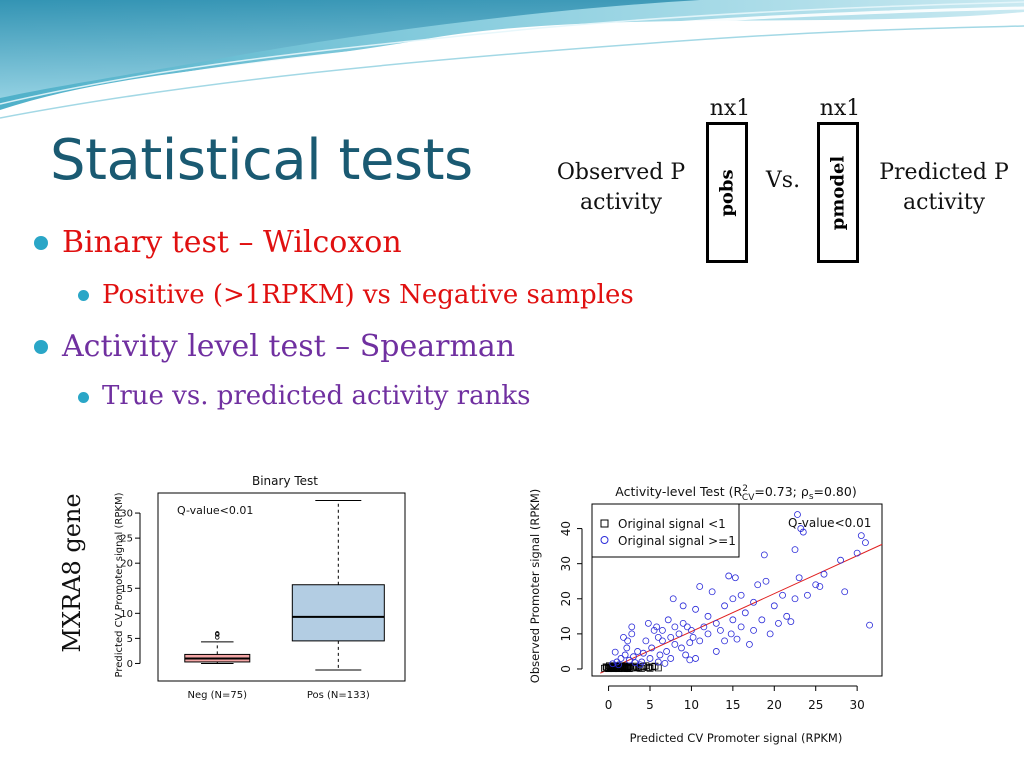 The height and width of the screenshot is (772, 1024). What do you see at coordinates (566, 563) in the screenshot?
I see `scatter-y-tick-label: 30` at bounding box center [566, 563].